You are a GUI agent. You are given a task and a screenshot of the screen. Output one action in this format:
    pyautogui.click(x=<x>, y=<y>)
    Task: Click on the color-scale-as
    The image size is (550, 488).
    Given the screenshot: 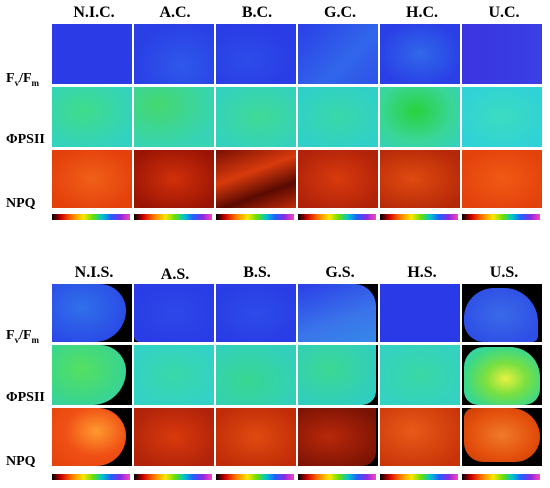 What is the action you would take?
    pyautogui.click(x=173, y=477)
    